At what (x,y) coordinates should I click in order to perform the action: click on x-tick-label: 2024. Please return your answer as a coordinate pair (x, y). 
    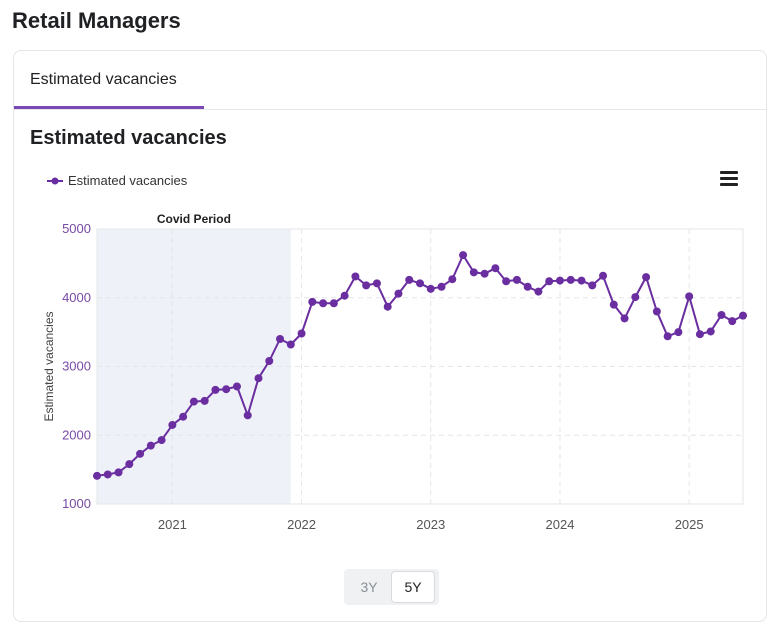
    Looking at the image, I should click on (560, 524).